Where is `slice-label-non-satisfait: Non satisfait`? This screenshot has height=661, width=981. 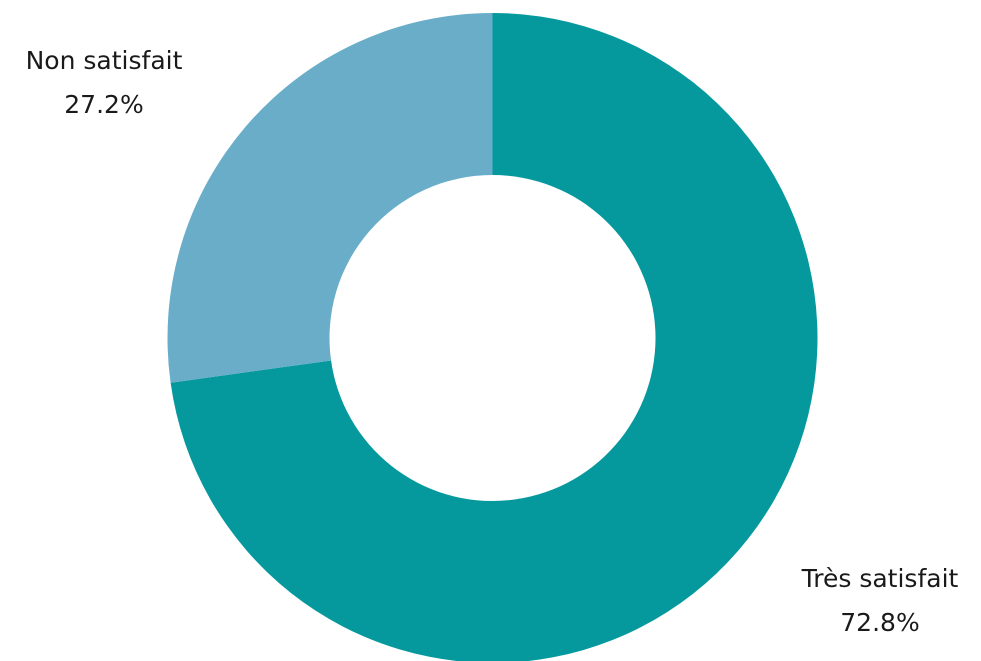
slice-label-non-satisfait: Non satisfait is located at coordinates (104, 60).